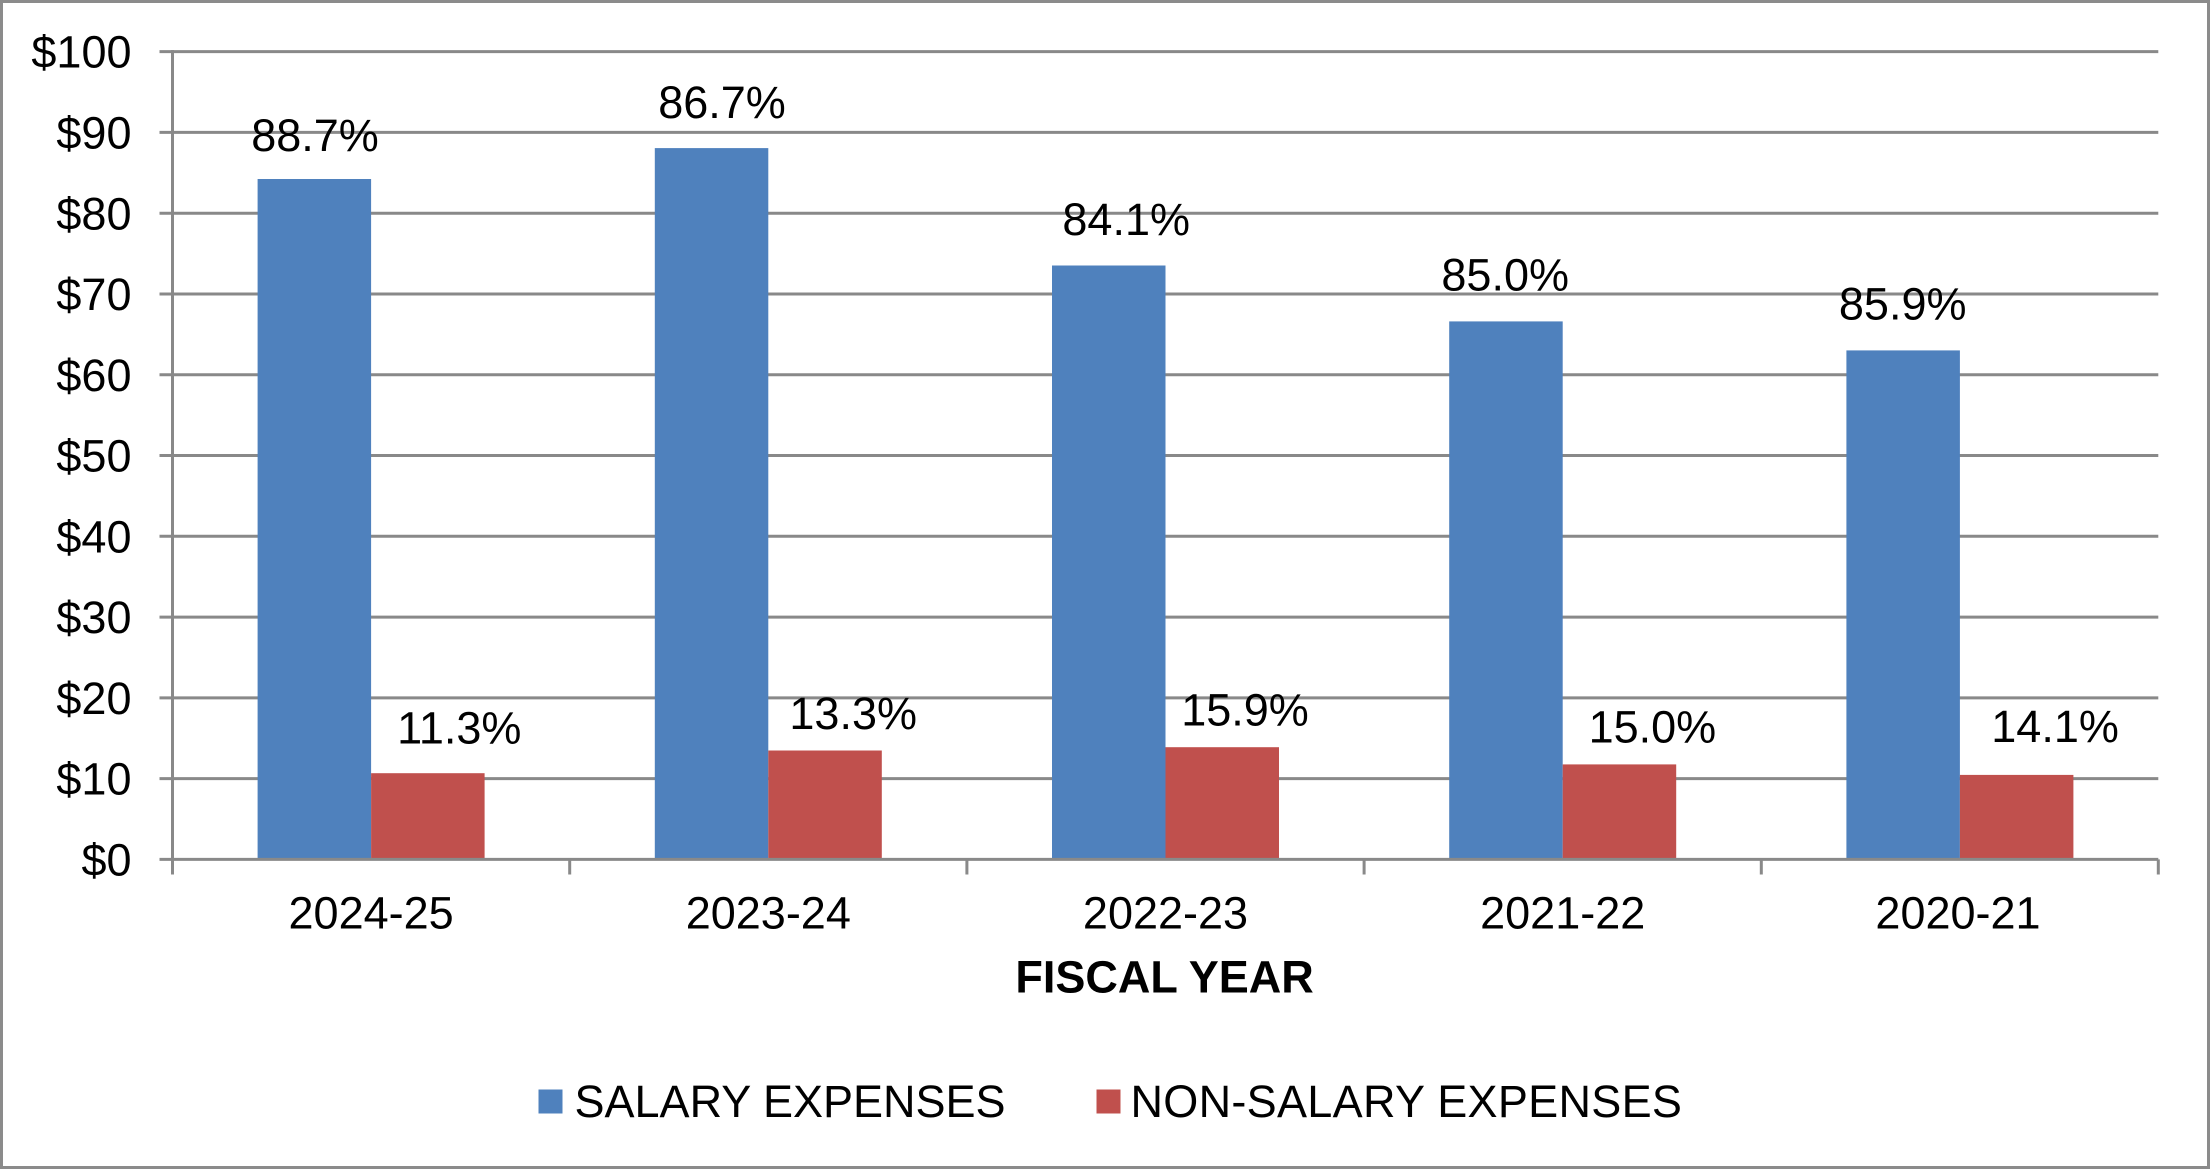 Image resolution: width=2210 pixels, height=1169 pixels. Describe the element at coordinates (768, 913) in the screenshot. I see `svg-text: 2023-24` at that location.